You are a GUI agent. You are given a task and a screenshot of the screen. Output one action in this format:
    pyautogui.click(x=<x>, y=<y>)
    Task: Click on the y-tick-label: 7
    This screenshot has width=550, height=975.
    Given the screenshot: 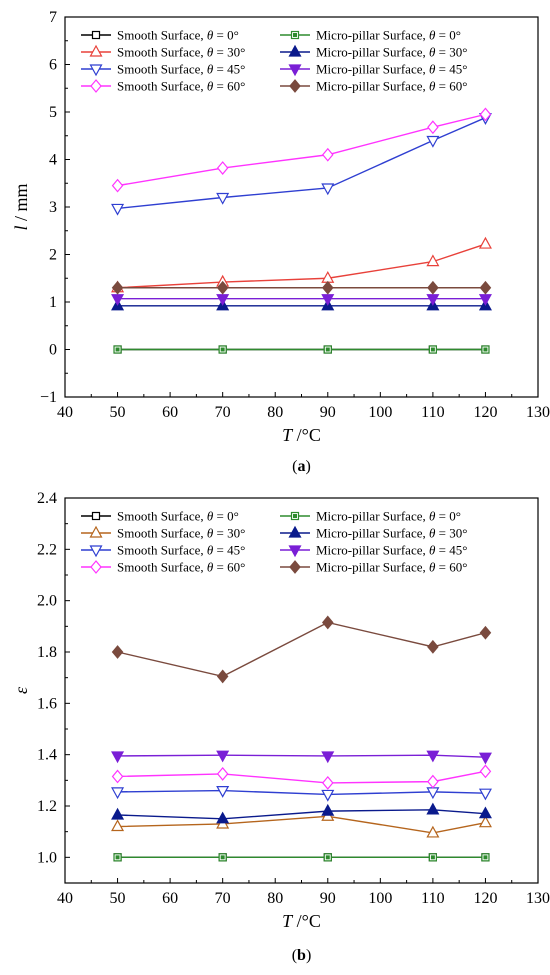 What is the action you would take?
    pyautogui.click(x=53, y=17)
    